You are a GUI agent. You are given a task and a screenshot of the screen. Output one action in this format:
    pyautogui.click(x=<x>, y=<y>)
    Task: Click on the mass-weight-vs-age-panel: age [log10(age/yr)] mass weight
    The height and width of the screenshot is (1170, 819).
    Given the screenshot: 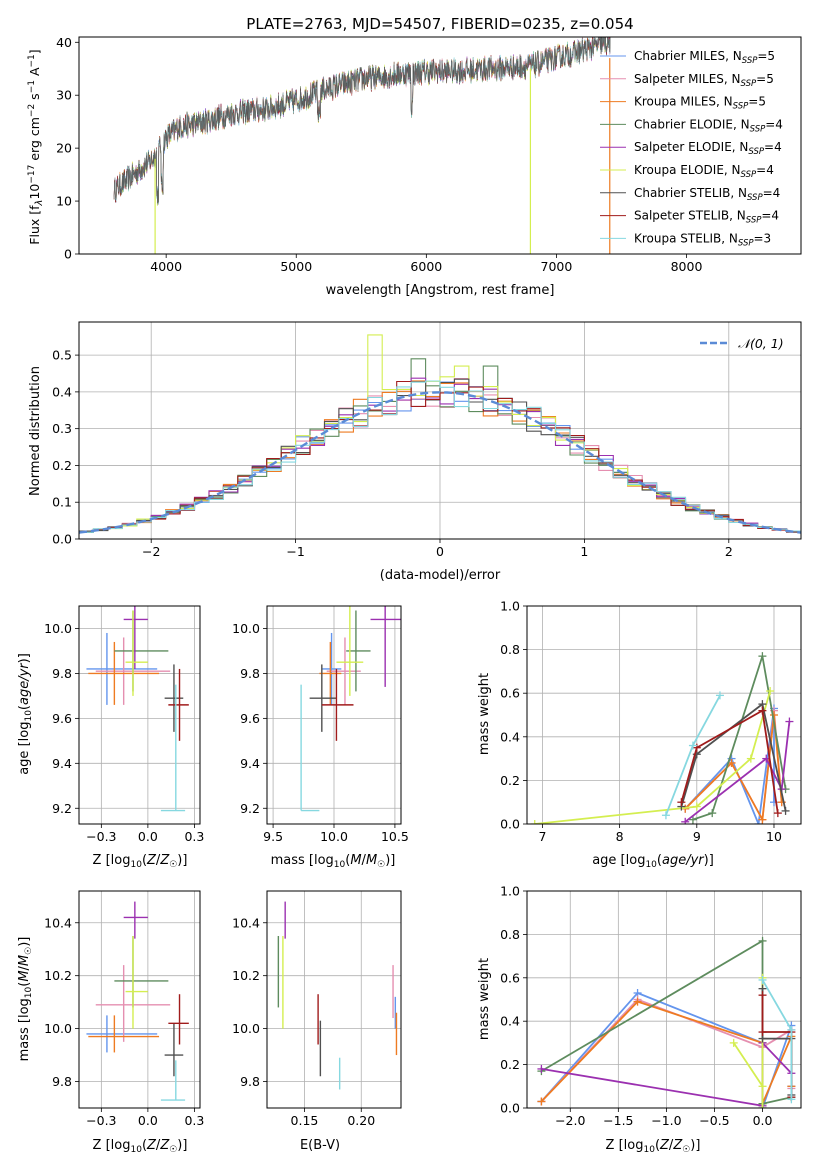 What is the action you would take?
    pyautogui.click(x=595, y=771)
    